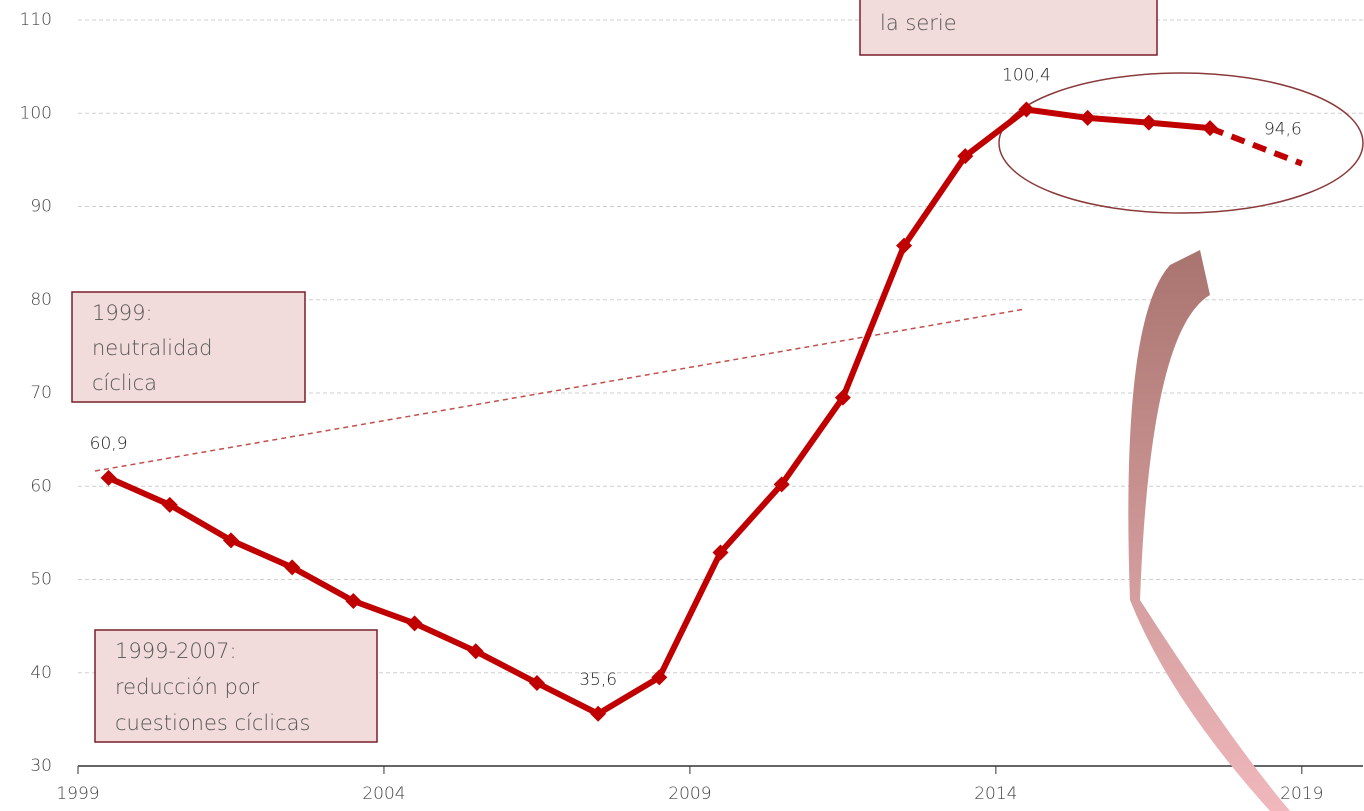  Describe the element at coordinates (1181, 143) in the screenshot. I see `highlight-ellipse` at that location.